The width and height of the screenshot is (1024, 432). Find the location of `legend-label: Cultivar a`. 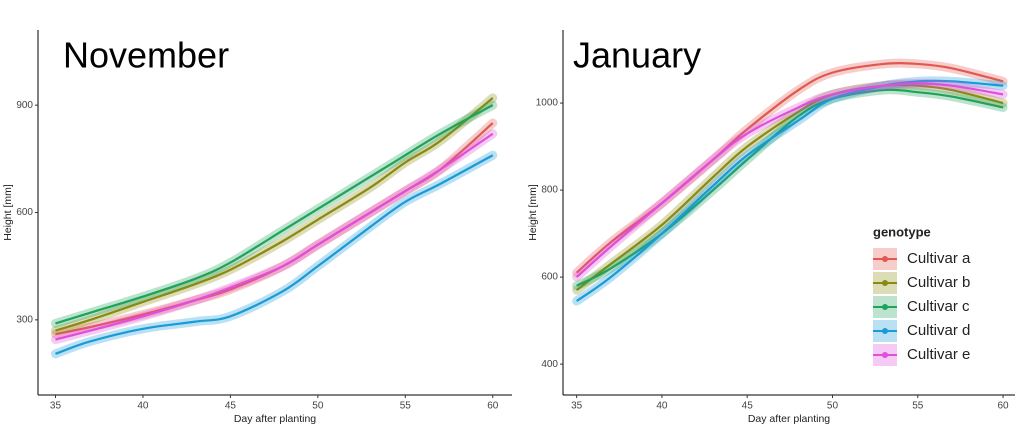

legend-label: Cultivar a is located at coordinates (939, 258).